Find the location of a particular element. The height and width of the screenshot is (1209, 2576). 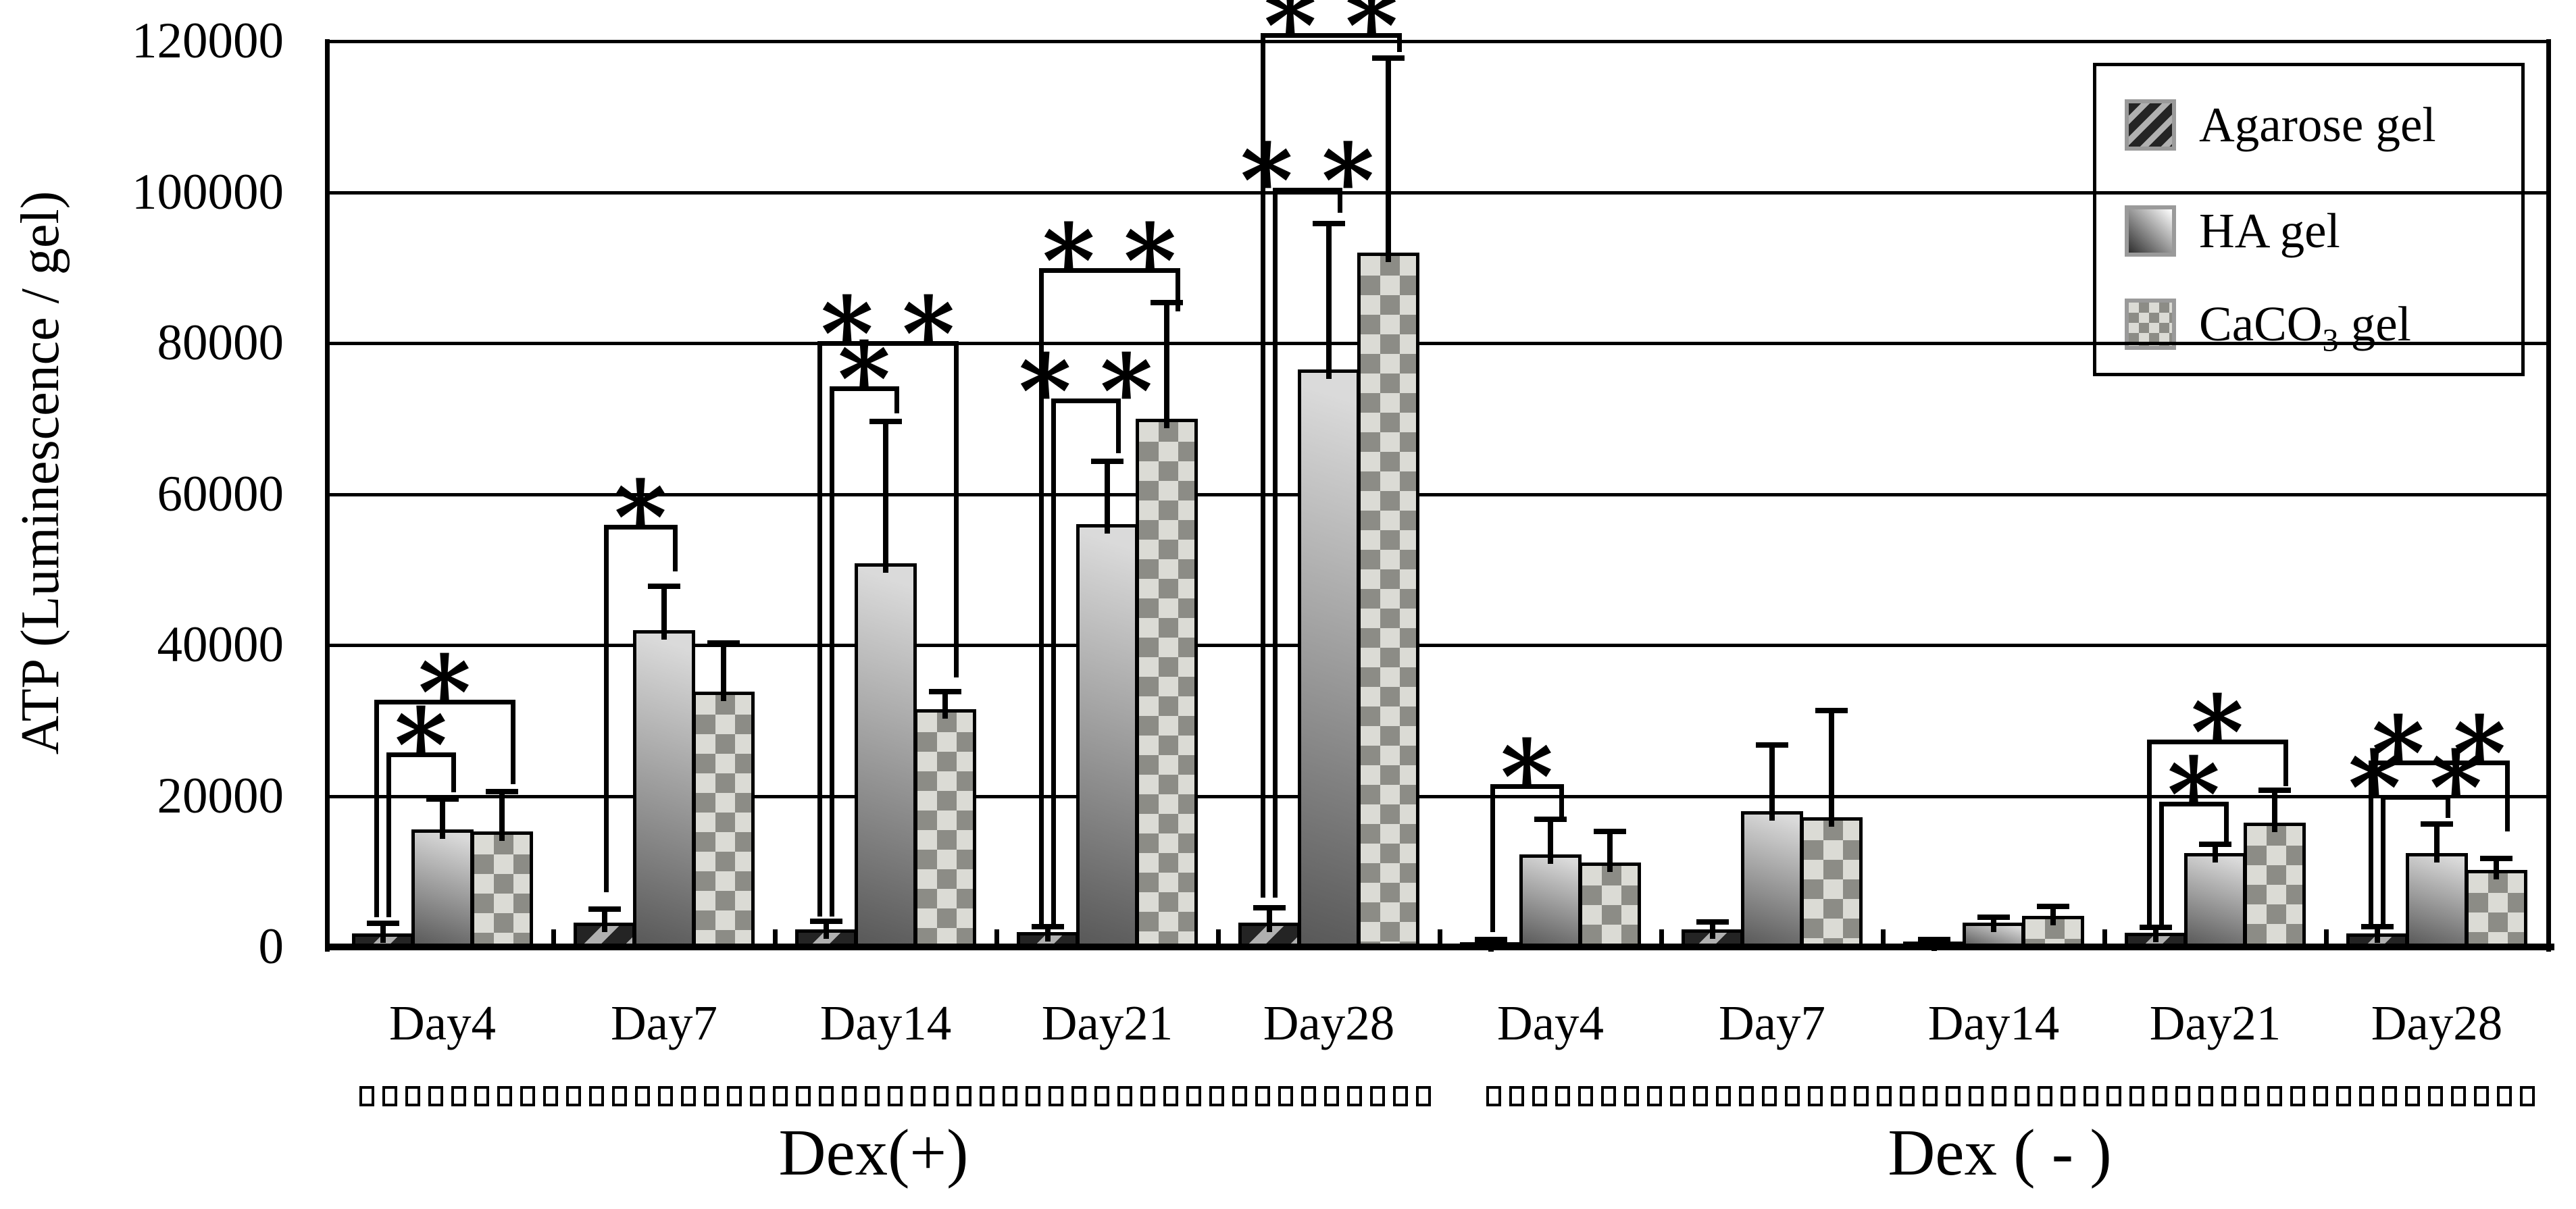

y-tick-label: 120000 is located at coordinates (208, 41).